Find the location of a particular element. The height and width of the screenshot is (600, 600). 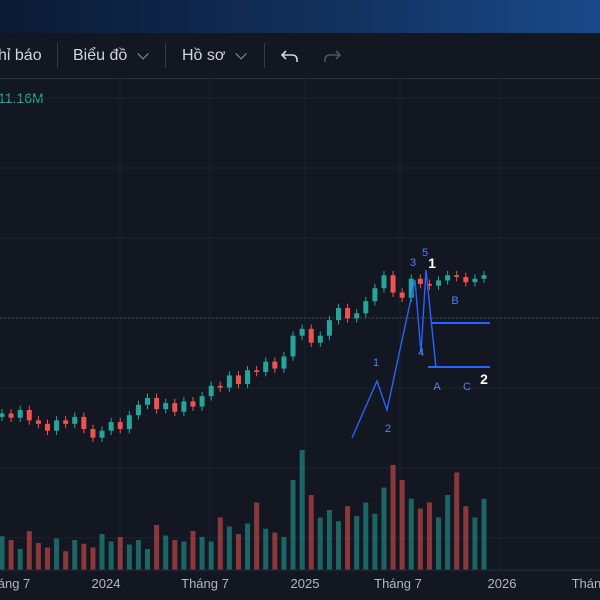

wave-label: B is located at coordinates (454, 301).